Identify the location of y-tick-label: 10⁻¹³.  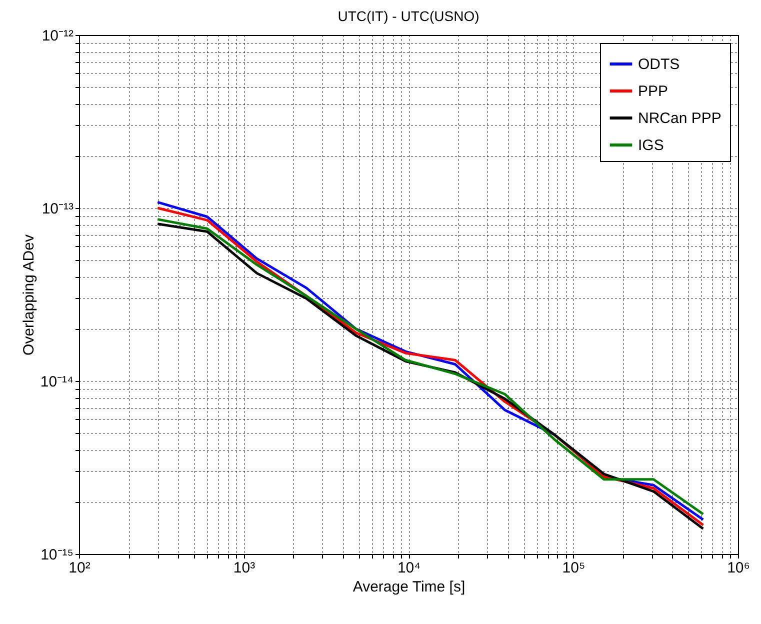
(58, 209).